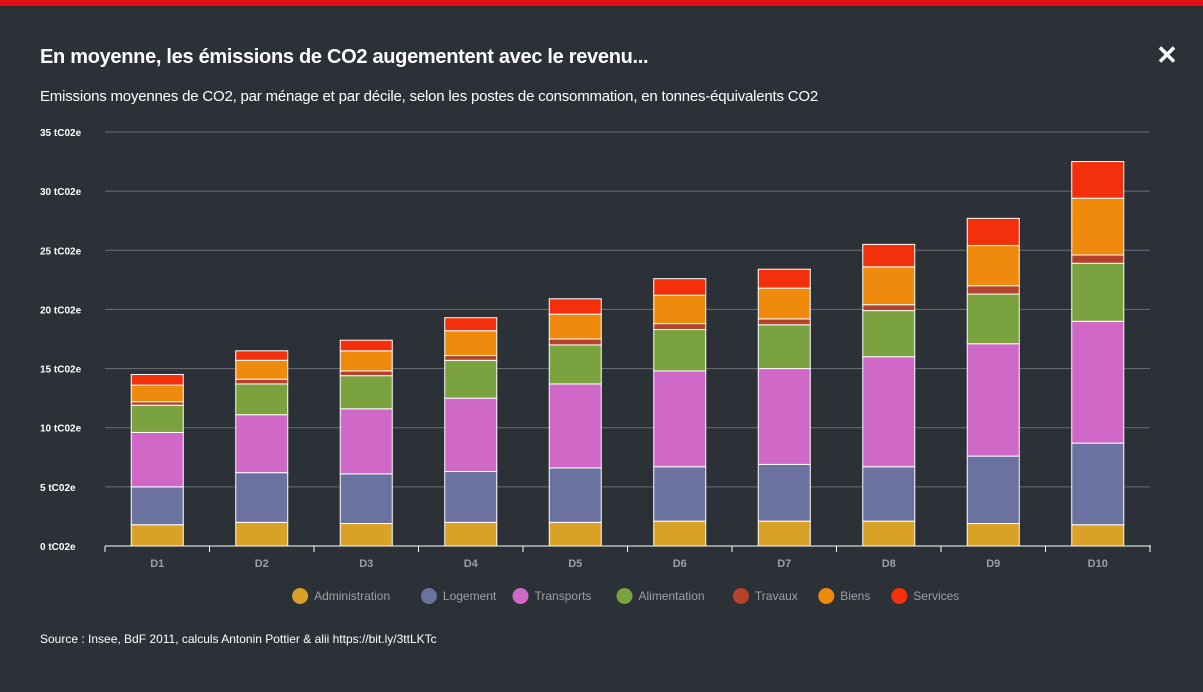 The height and width of the screenshot is (692, 1203). I want to click on legend-label-services: Services, so click(936, 596).